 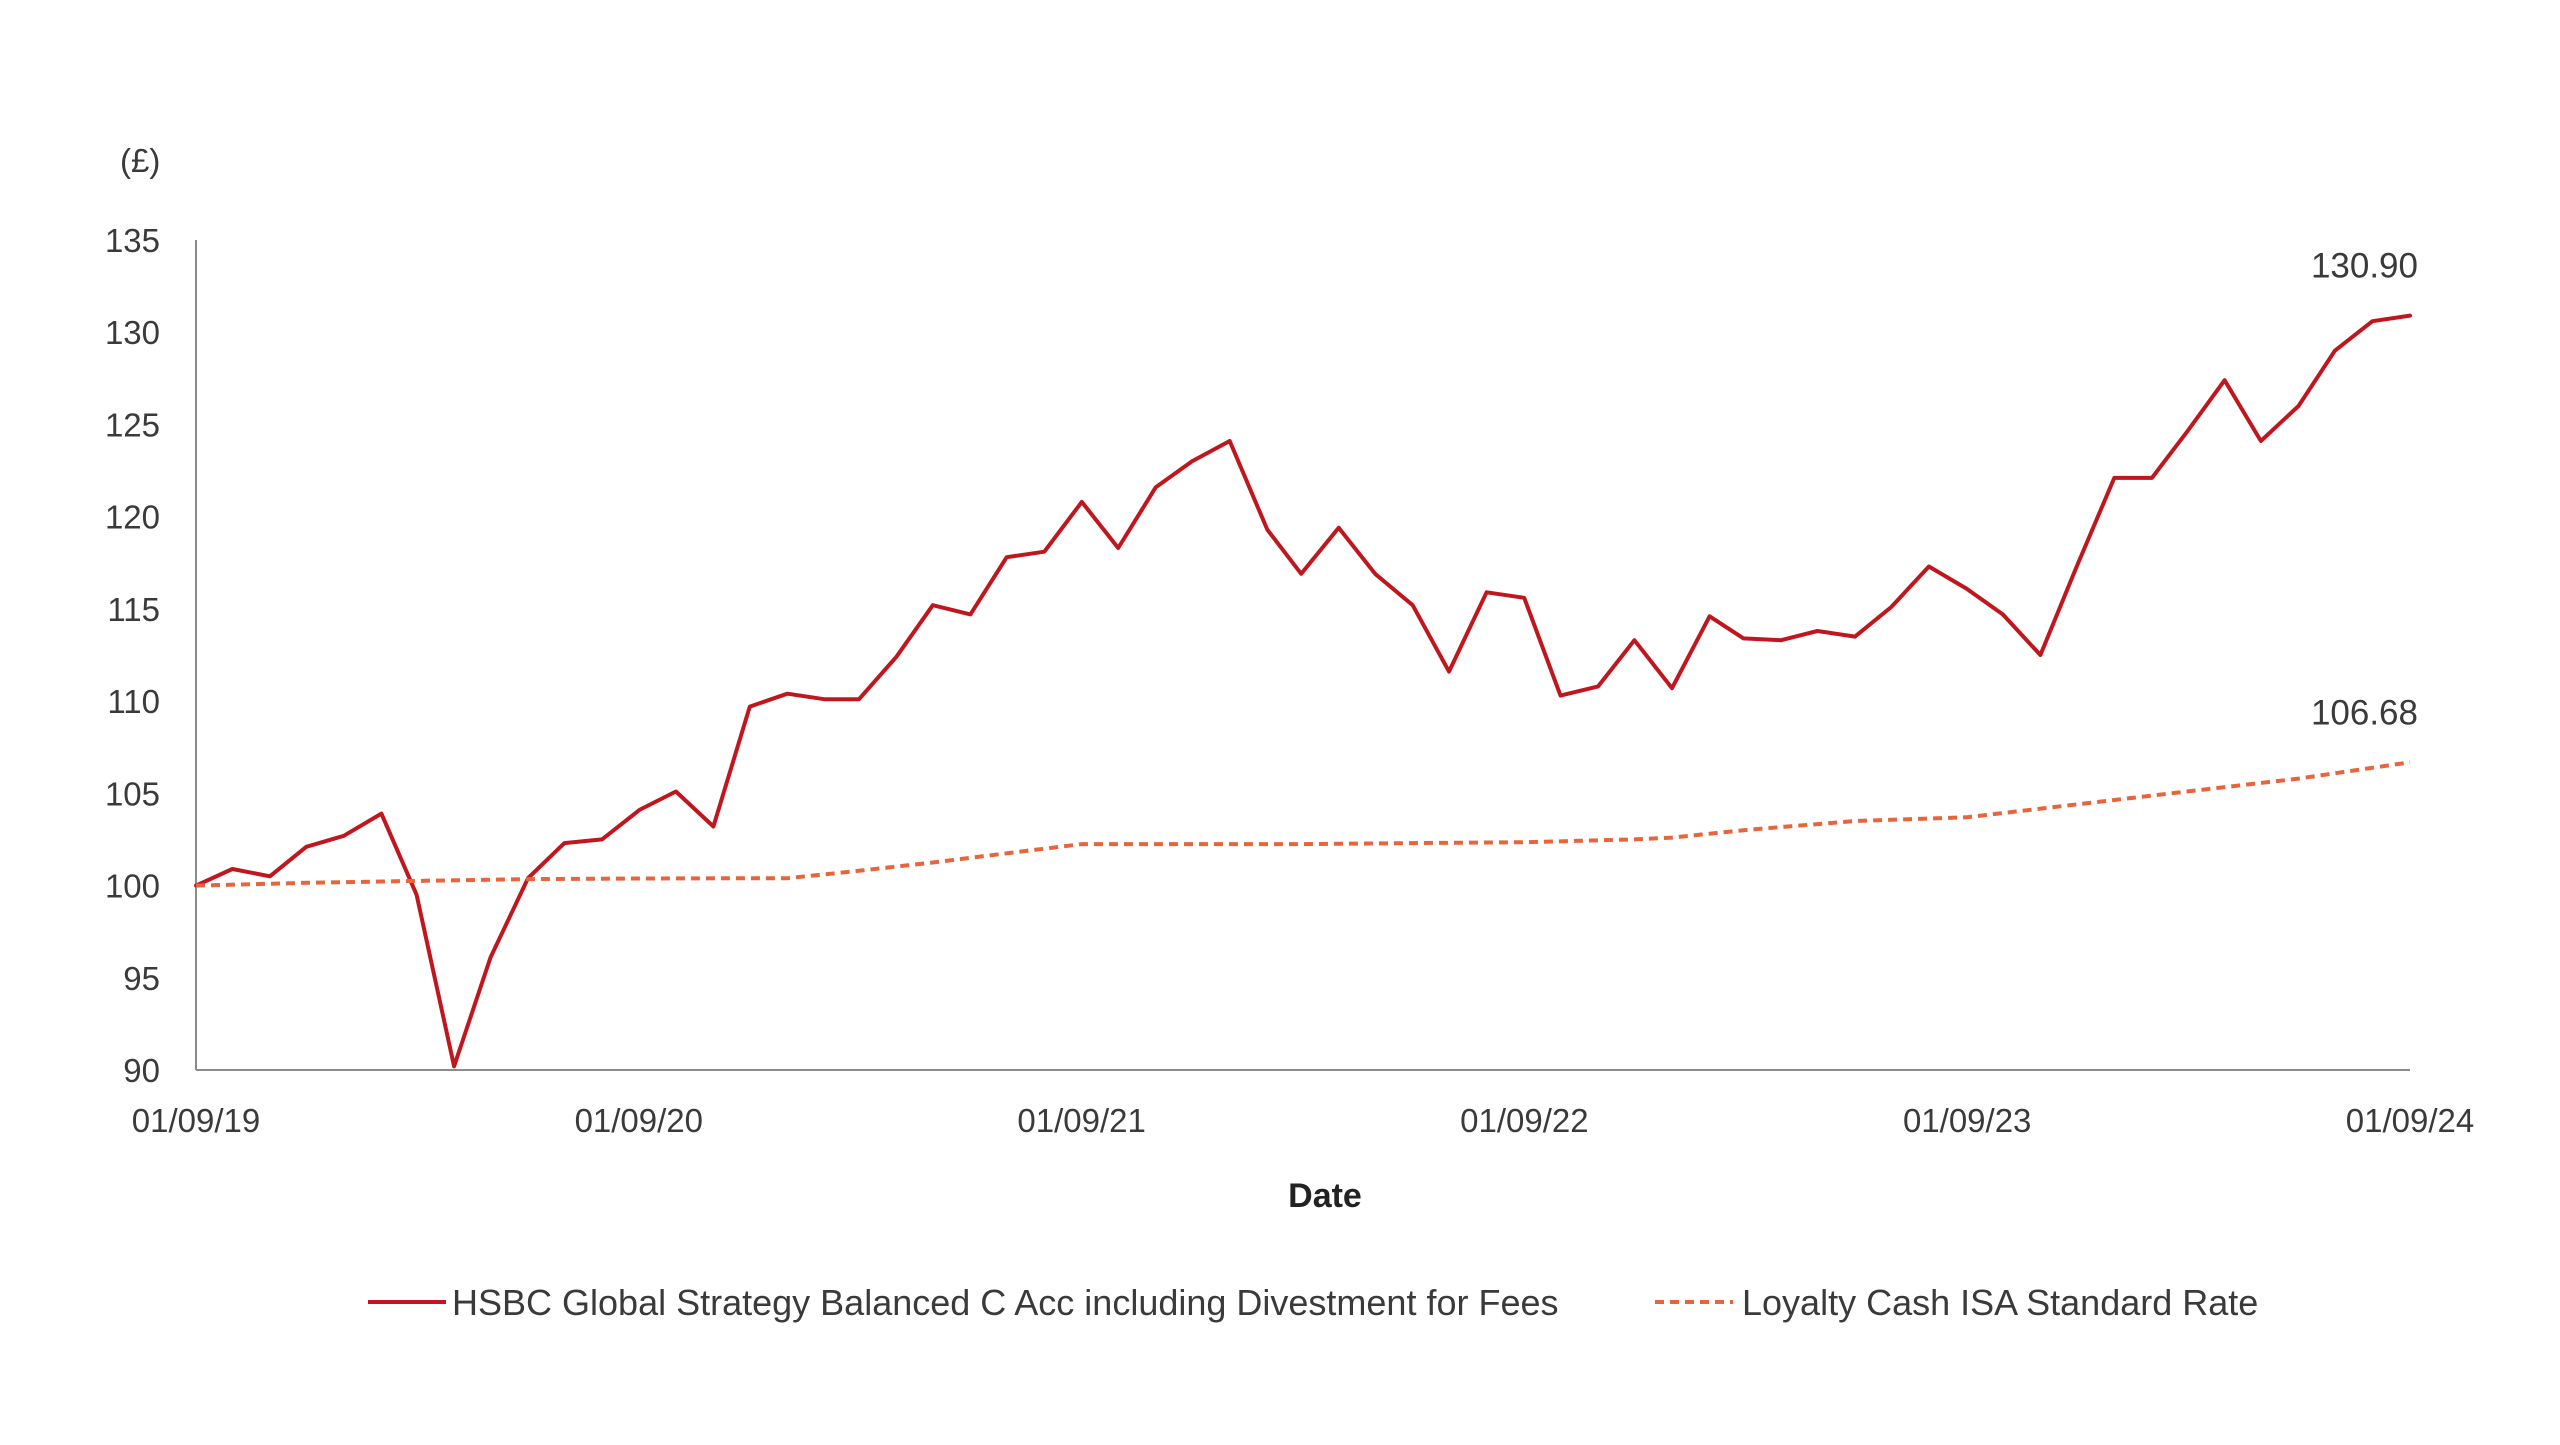 What do you see at coordinates (1303, 824) in the screenshot?
I see `series-line-cash-isa` at bounding box center [1303, 824].